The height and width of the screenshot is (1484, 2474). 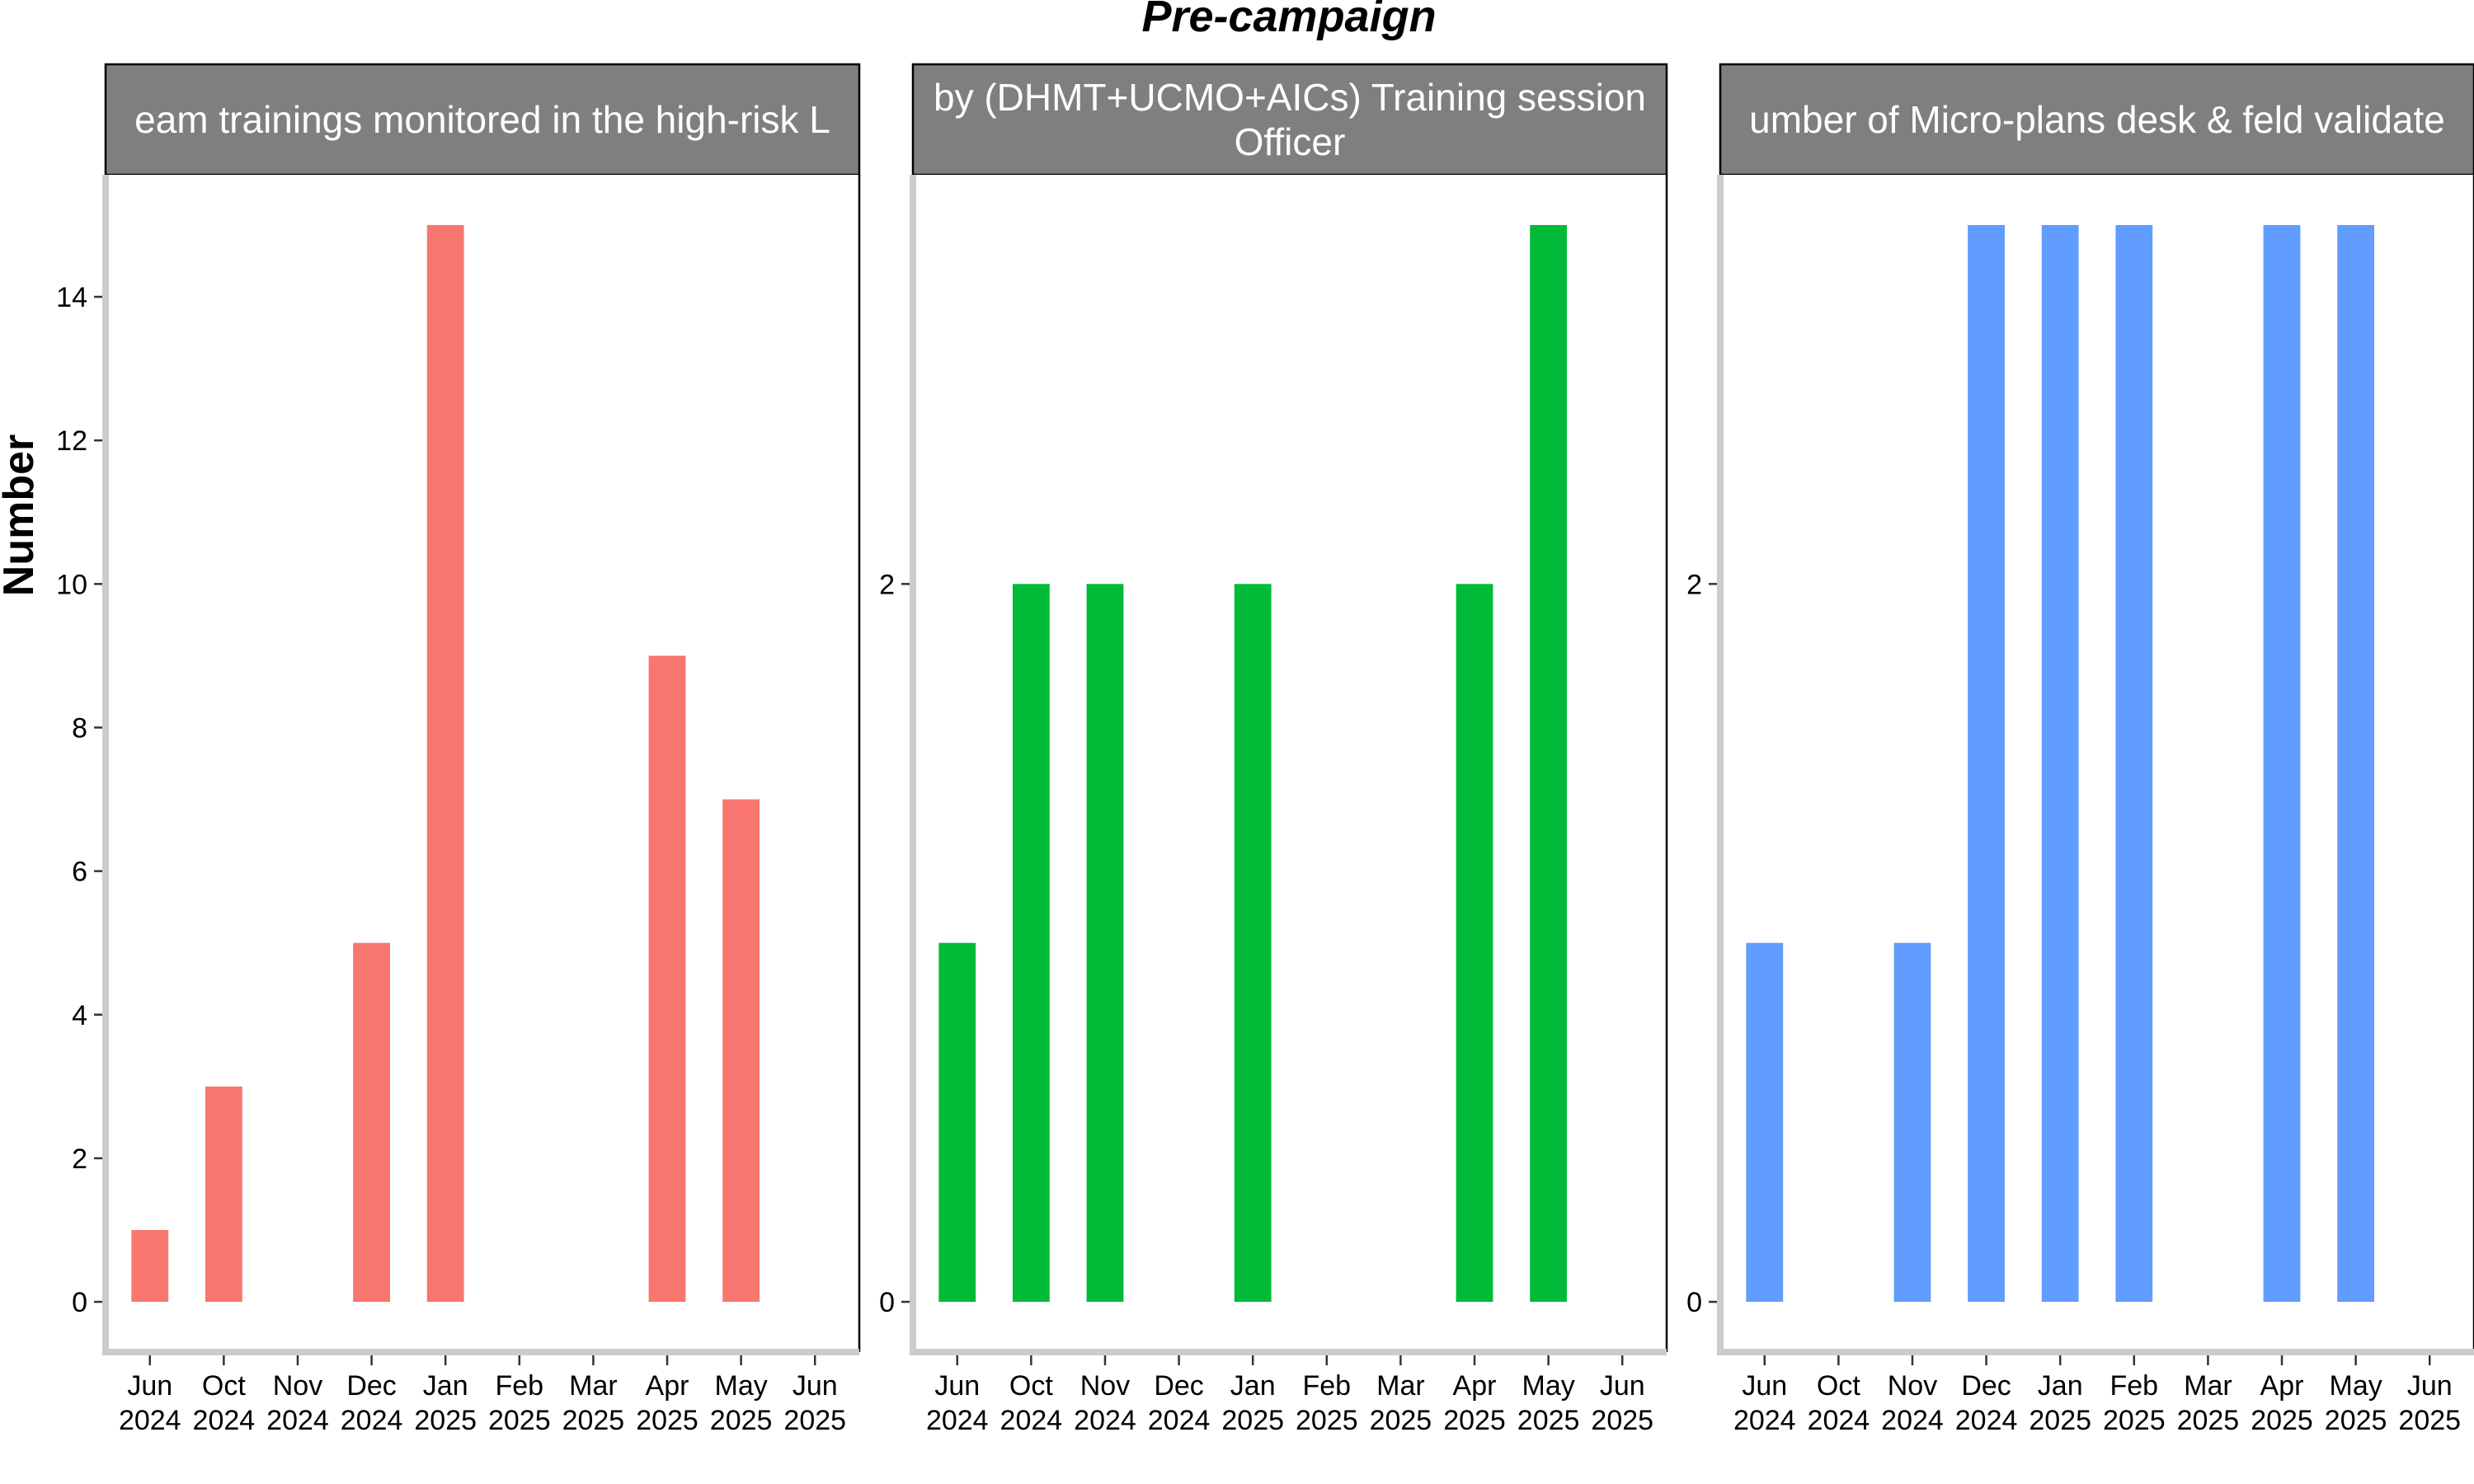 What do you see at coordinates (1290, 97) in the screenshot?
I see `facet-strip-label: by (DHMT+UCMO+AICs) Training session` at bounding box center [1290, 97].